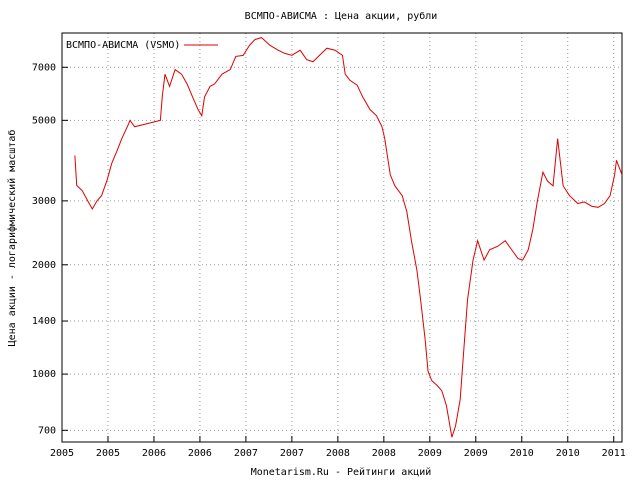  What do you see at coordinates (44, 321) in the screenshot?
I see `y-tick-label: 1400` at bounding box center [44, 321].